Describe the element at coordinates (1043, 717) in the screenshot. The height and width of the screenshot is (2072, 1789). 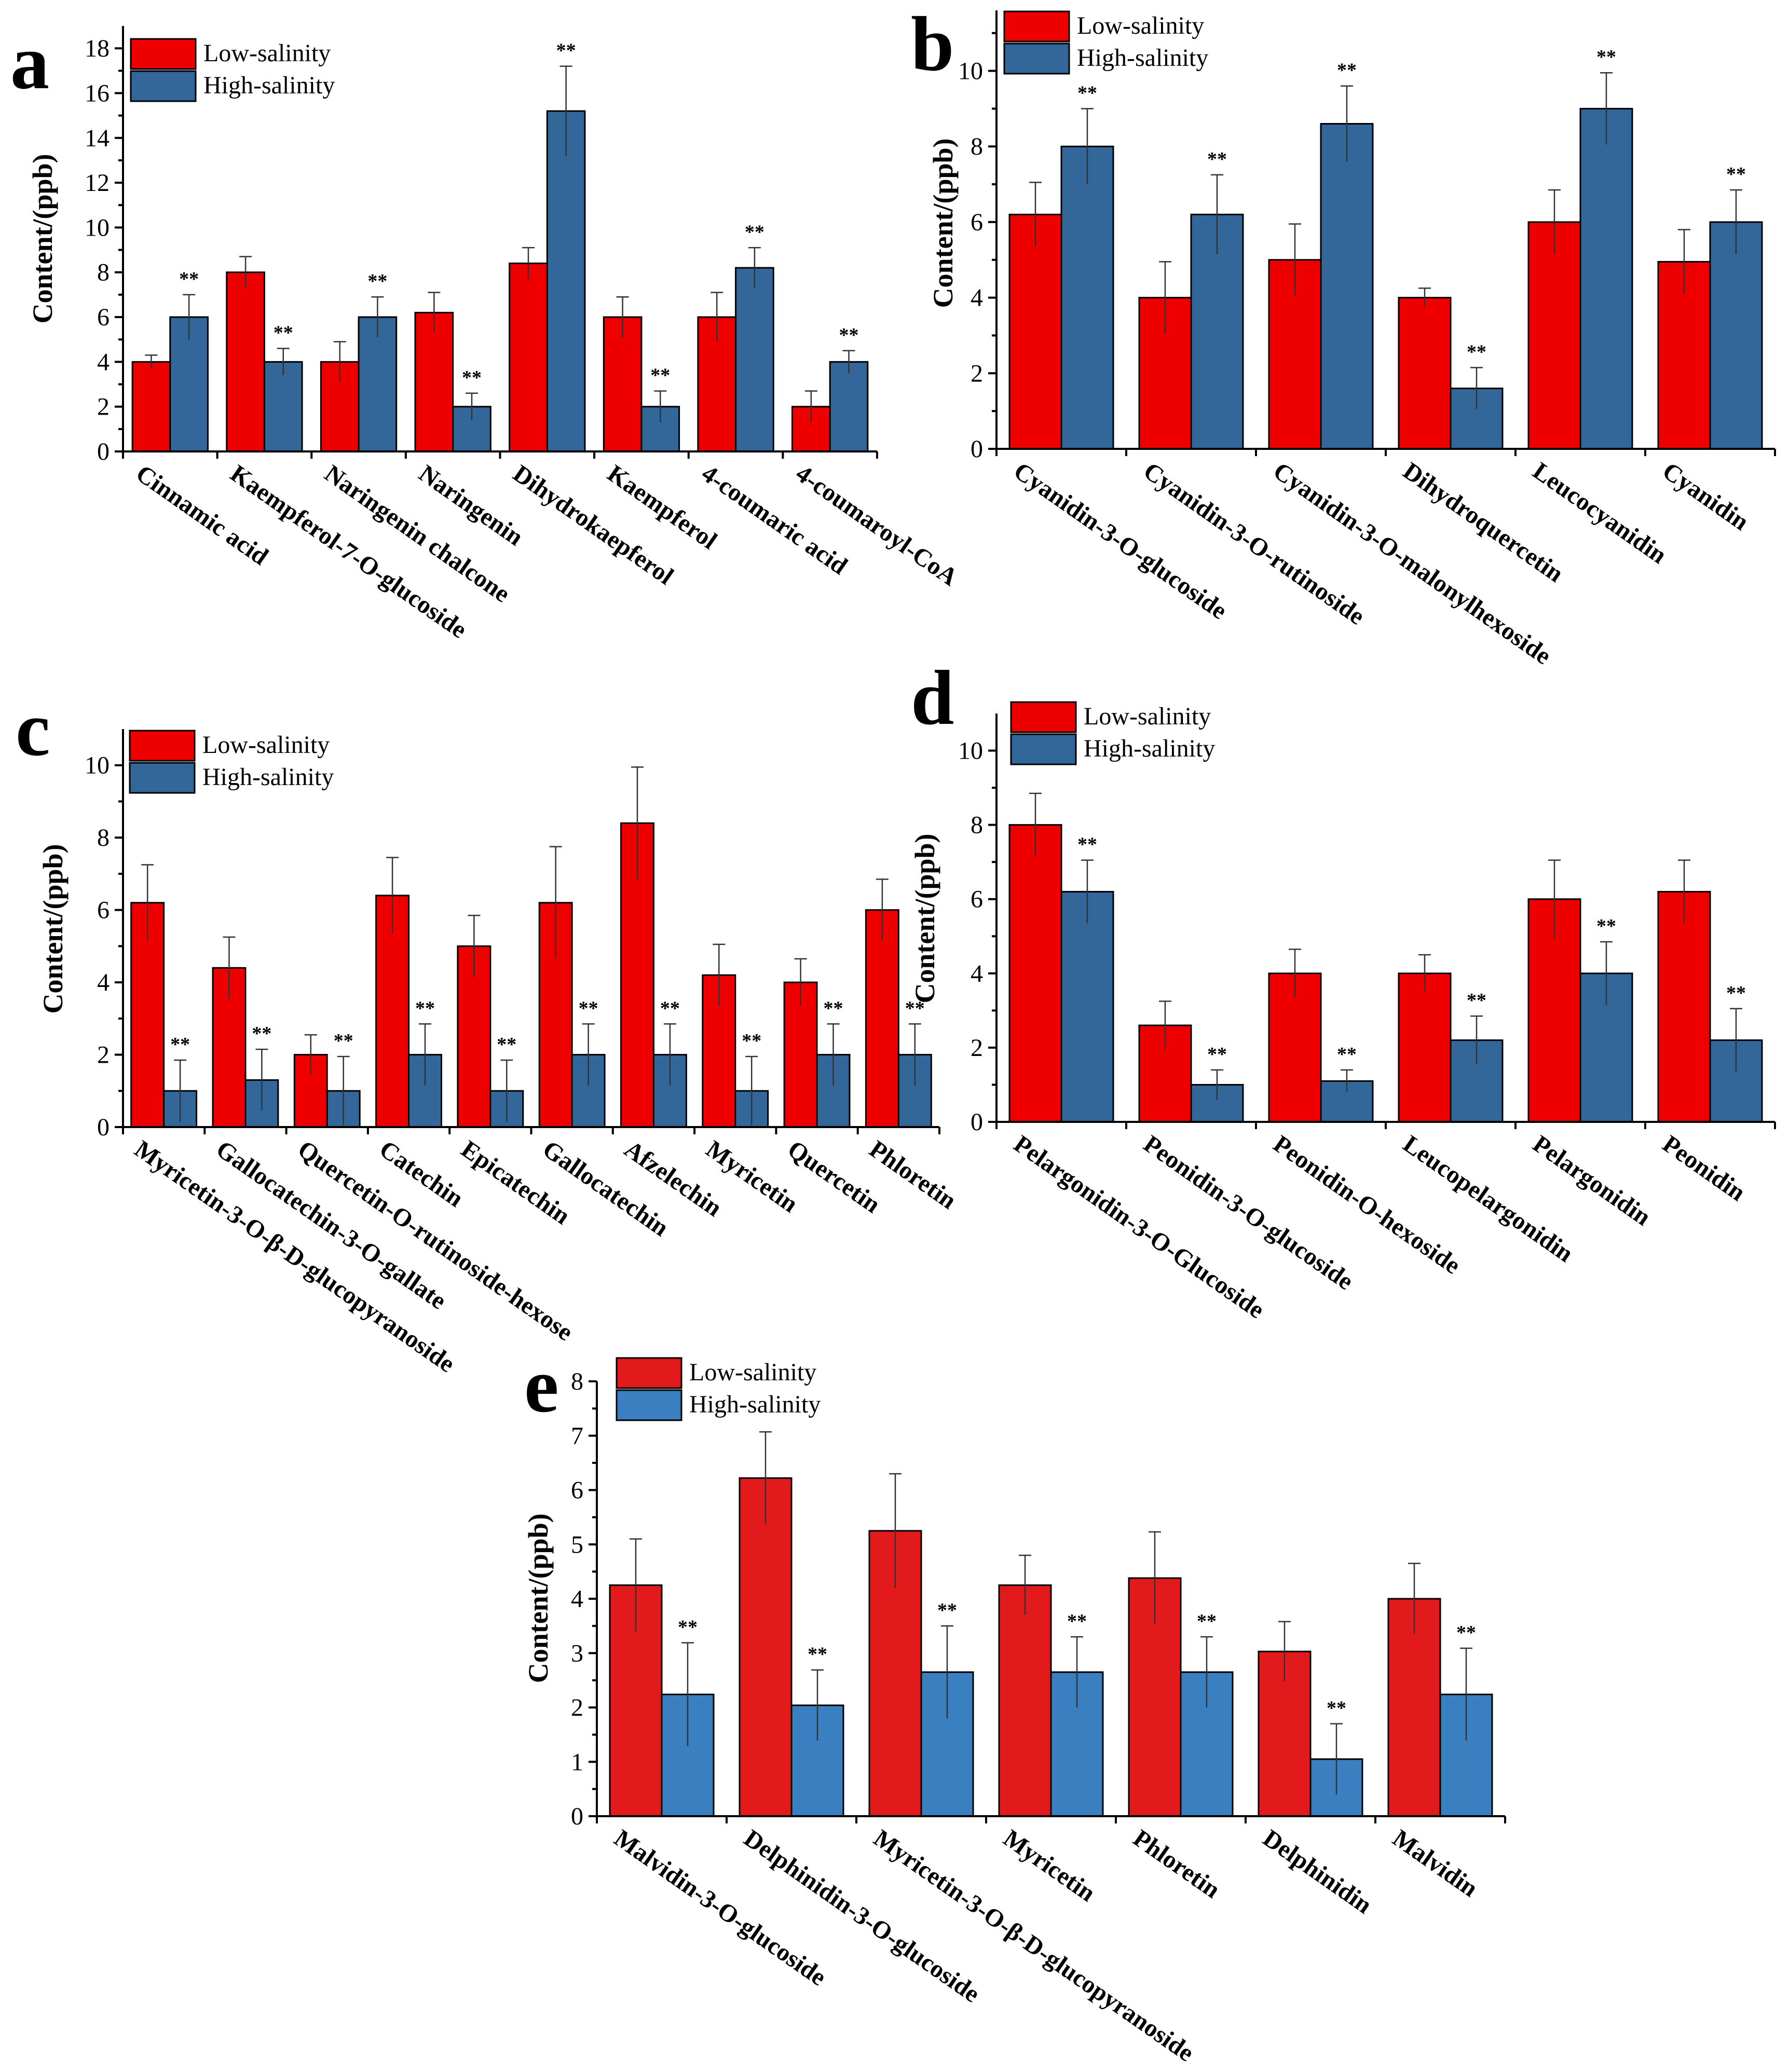
I see `legend-swatch-d-low` at that location.